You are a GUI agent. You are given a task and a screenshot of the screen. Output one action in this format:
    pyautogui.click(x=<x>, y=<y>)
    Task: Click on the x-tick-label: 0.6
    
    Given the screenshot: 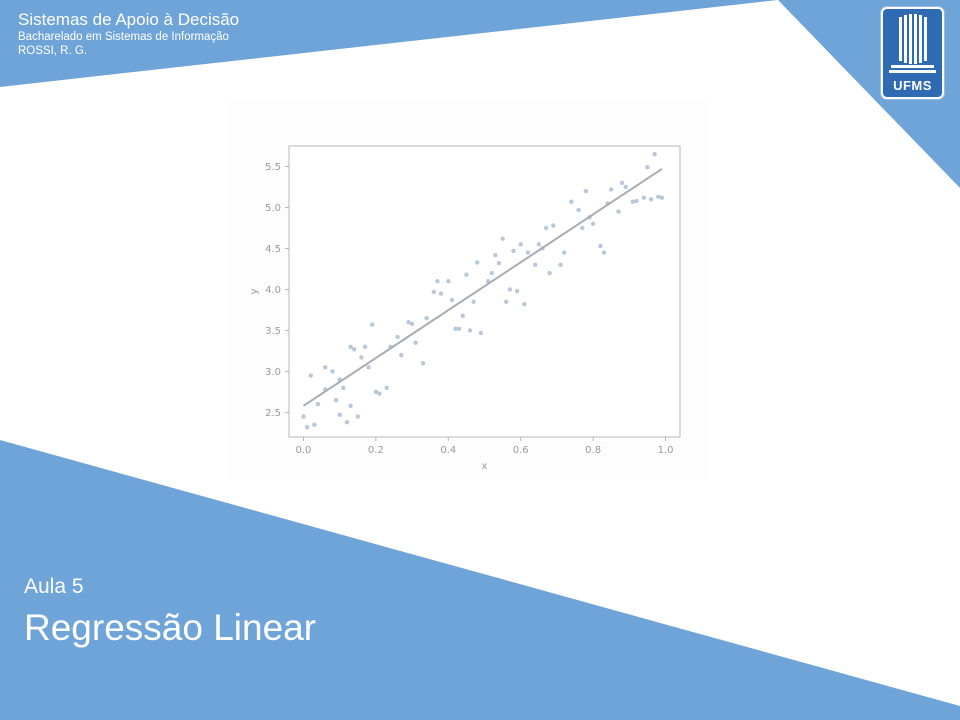 What is the action you would take?
    pyautogui.click(x=521, y=450)
    